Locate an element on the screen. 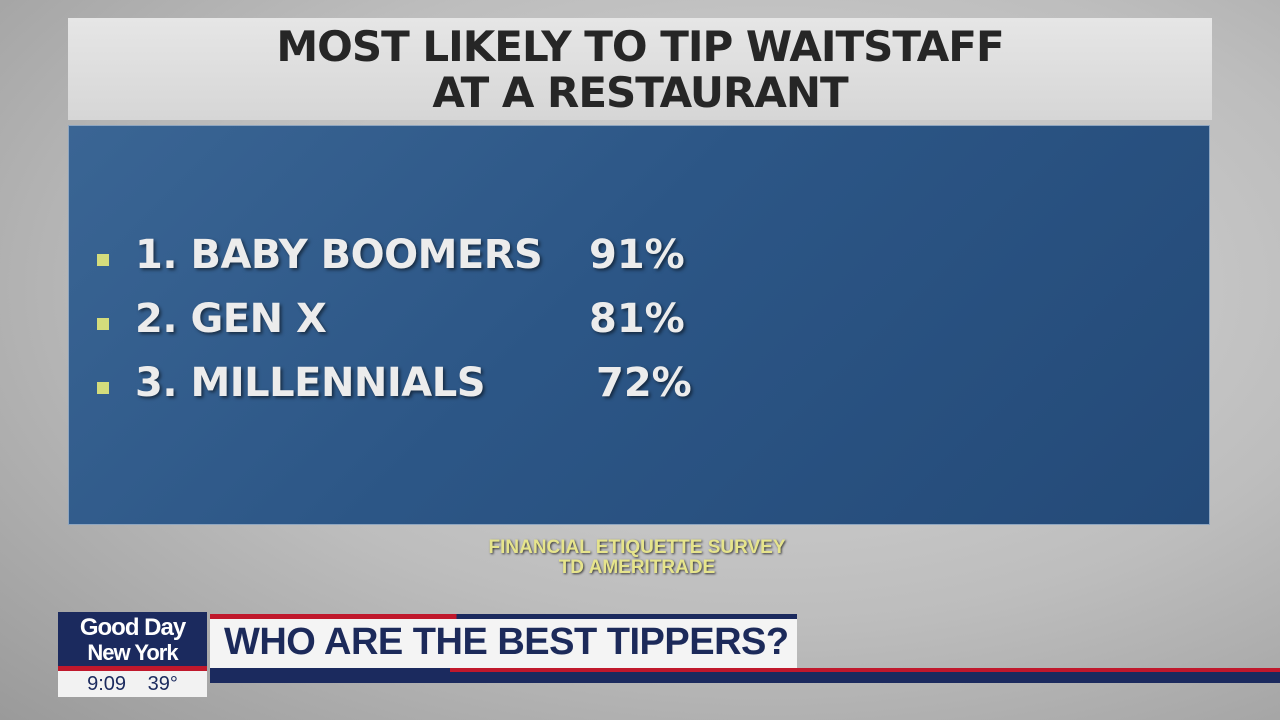  source-line1: FINANCIAL ETIQUETTE SURVEY is located at coordinates (637, 547).